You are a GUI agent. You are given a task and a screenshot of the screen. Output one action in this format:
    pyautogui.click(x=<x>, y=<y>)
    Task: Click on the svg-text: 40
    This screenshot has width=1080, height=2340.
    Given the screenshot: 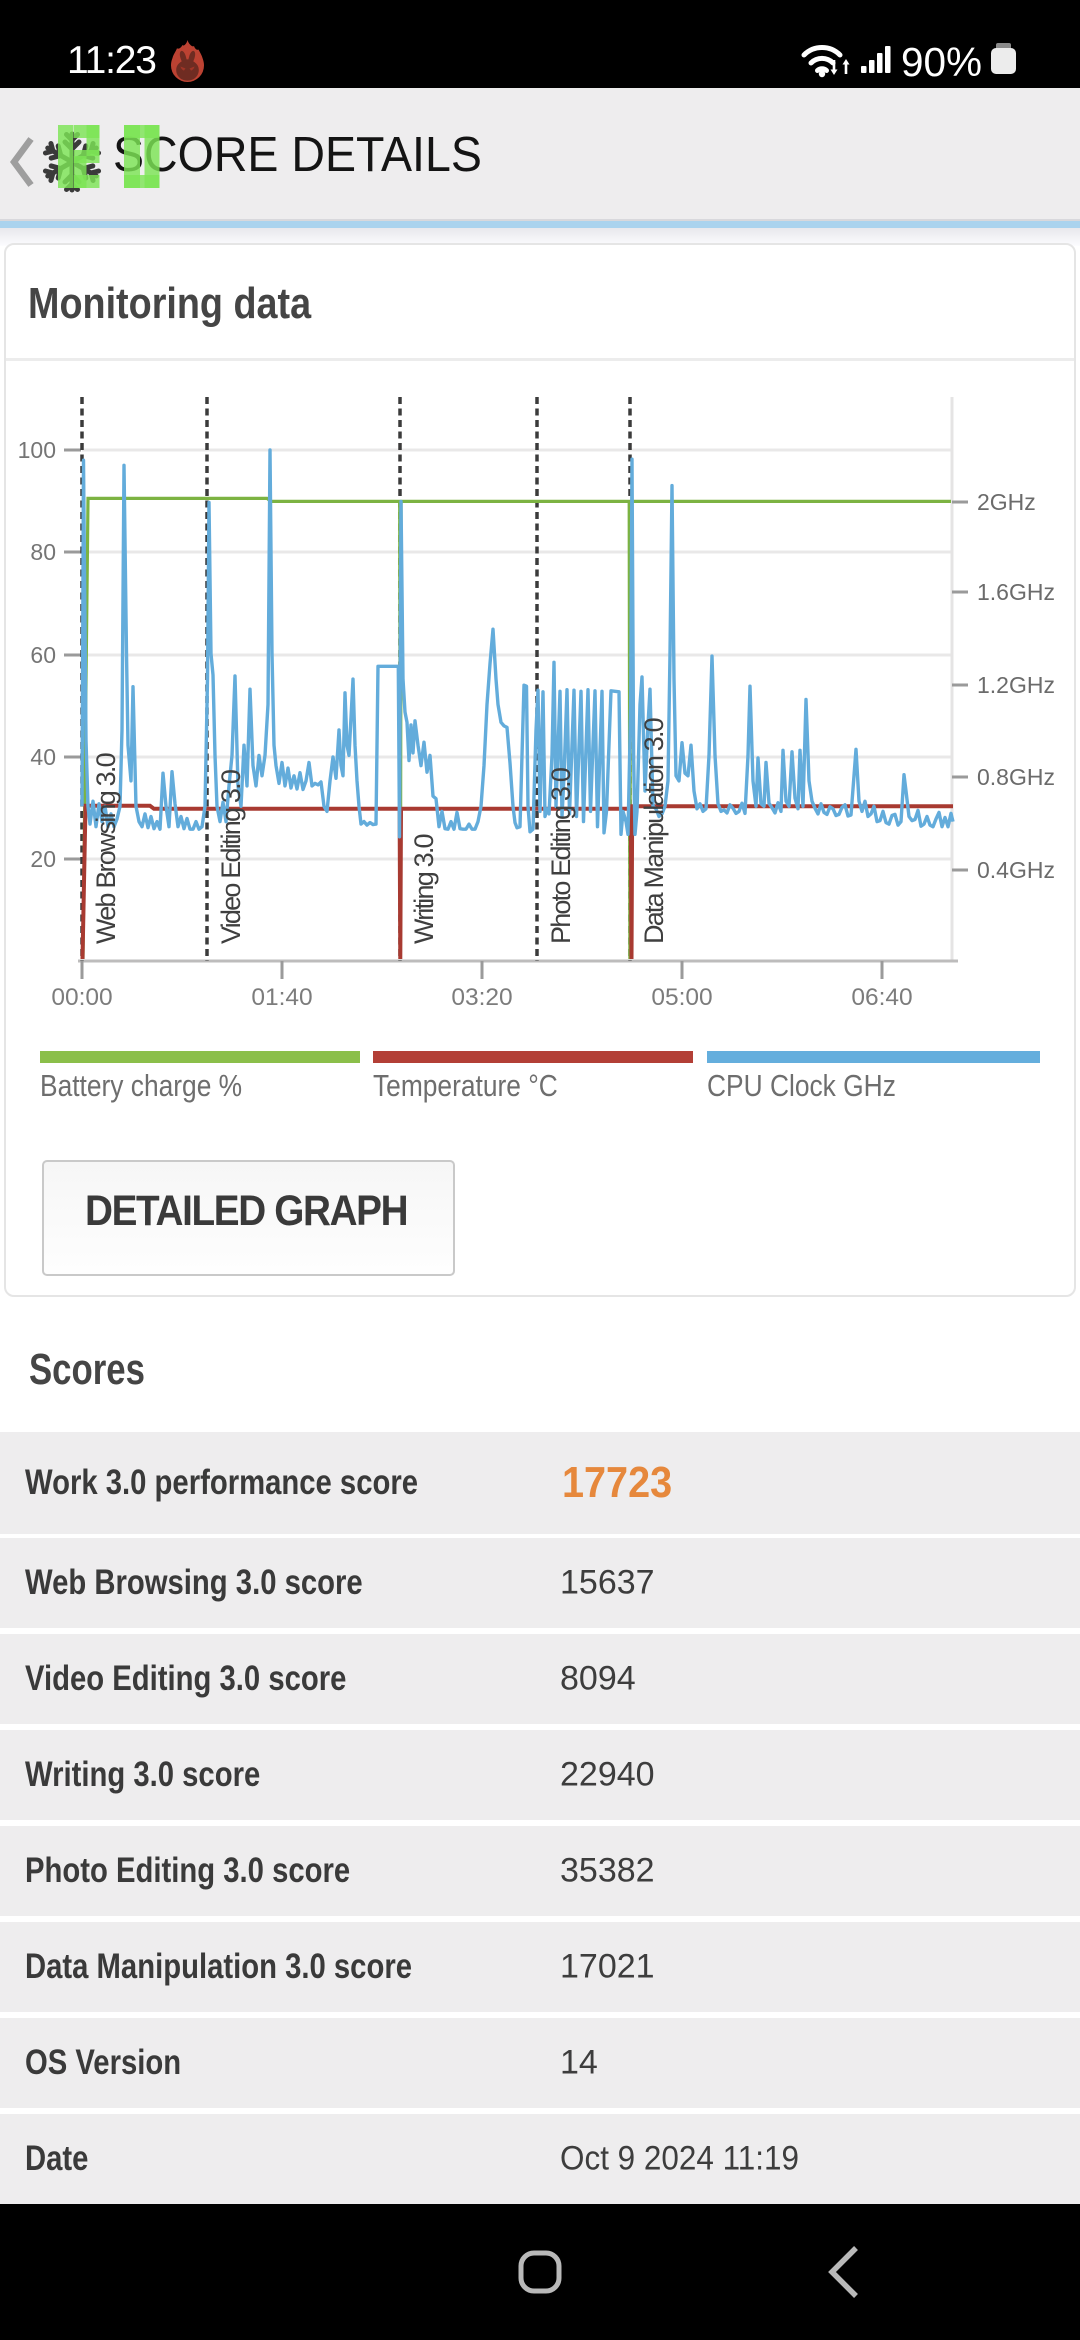 What is the action you would take?
    pyautogui.click(x=43, y=757)
    